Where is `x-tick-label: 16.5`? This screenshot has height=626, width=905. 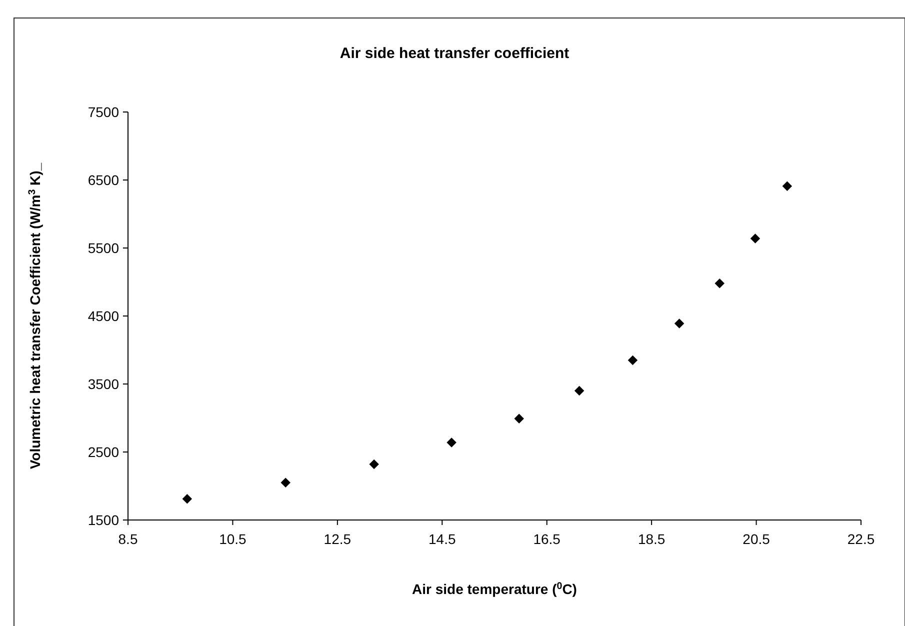 x-tick-label: 16.5 is located at coordinates (547, 539).